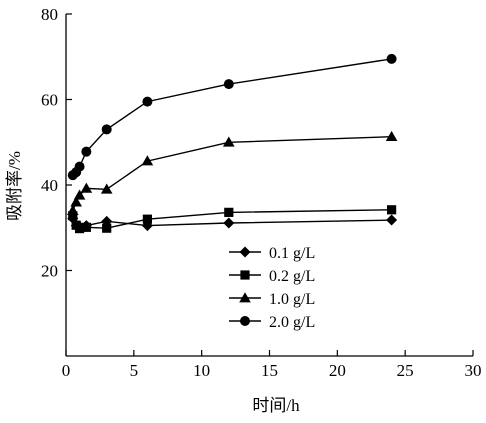 This screenshot has height=423, width=486. What do you see at coordinates (49, 100) in the screenshot?
I see `y-tick-label: 60` at bounding box center [49, 100].